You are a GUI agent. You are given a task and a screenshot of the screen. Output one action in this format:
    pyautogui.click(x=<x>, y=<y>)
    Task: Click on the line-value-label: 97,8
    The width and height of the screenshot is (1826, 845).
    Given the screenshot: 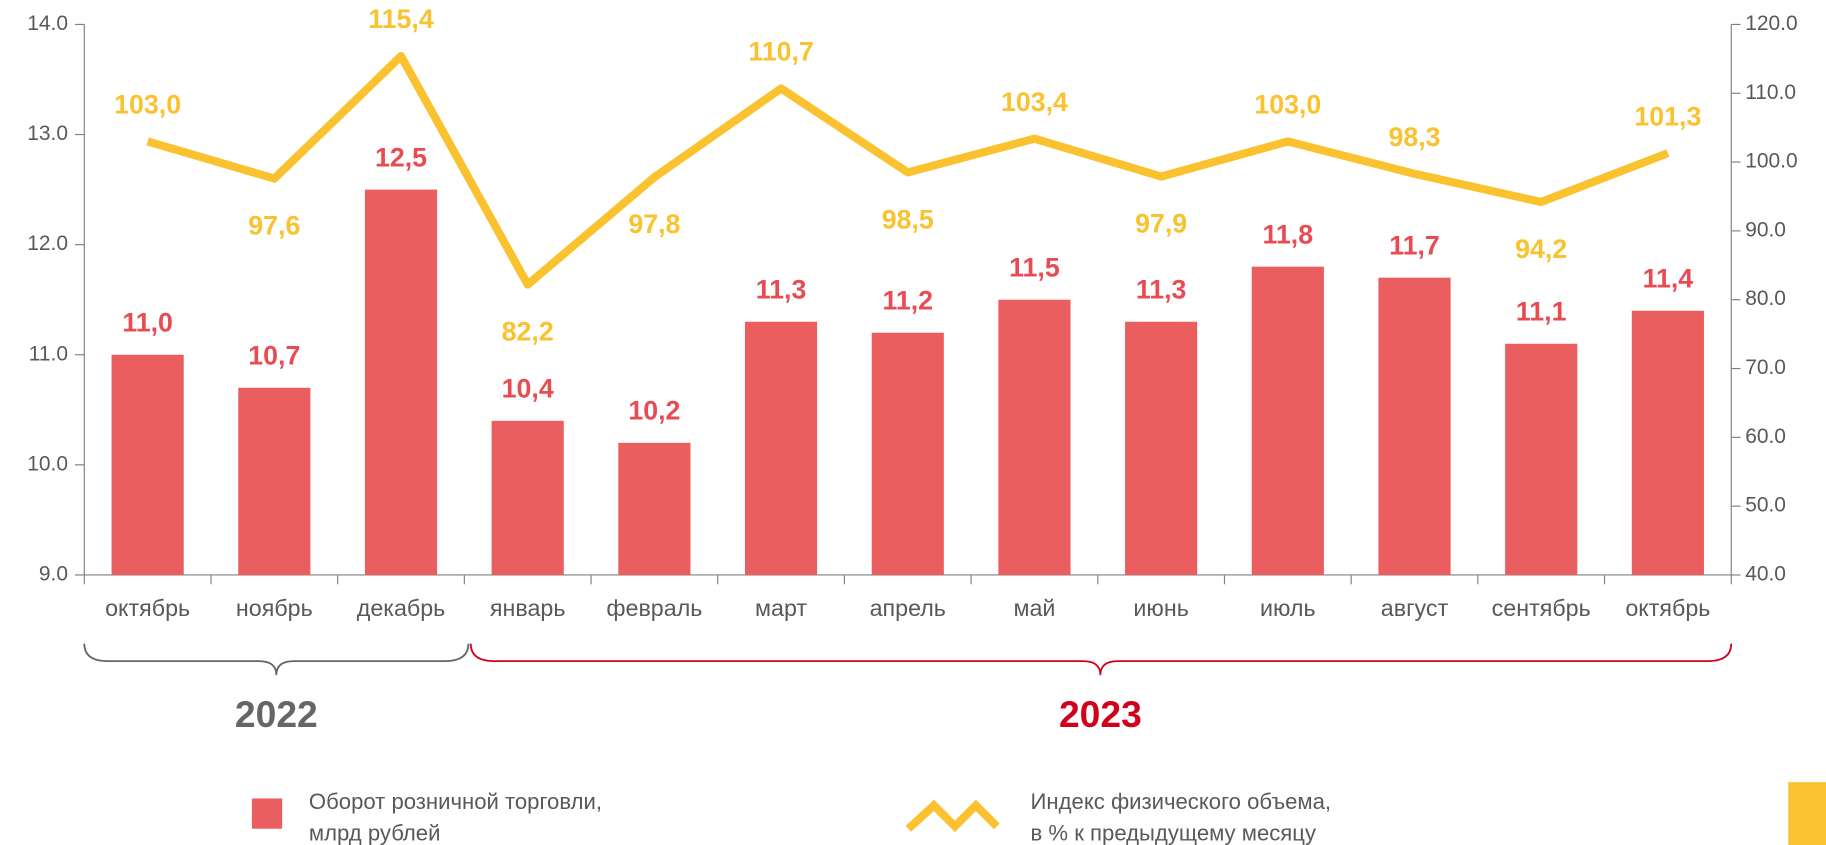 What is the action you would take?
    pyautogui.click(x=654, y=224)
    